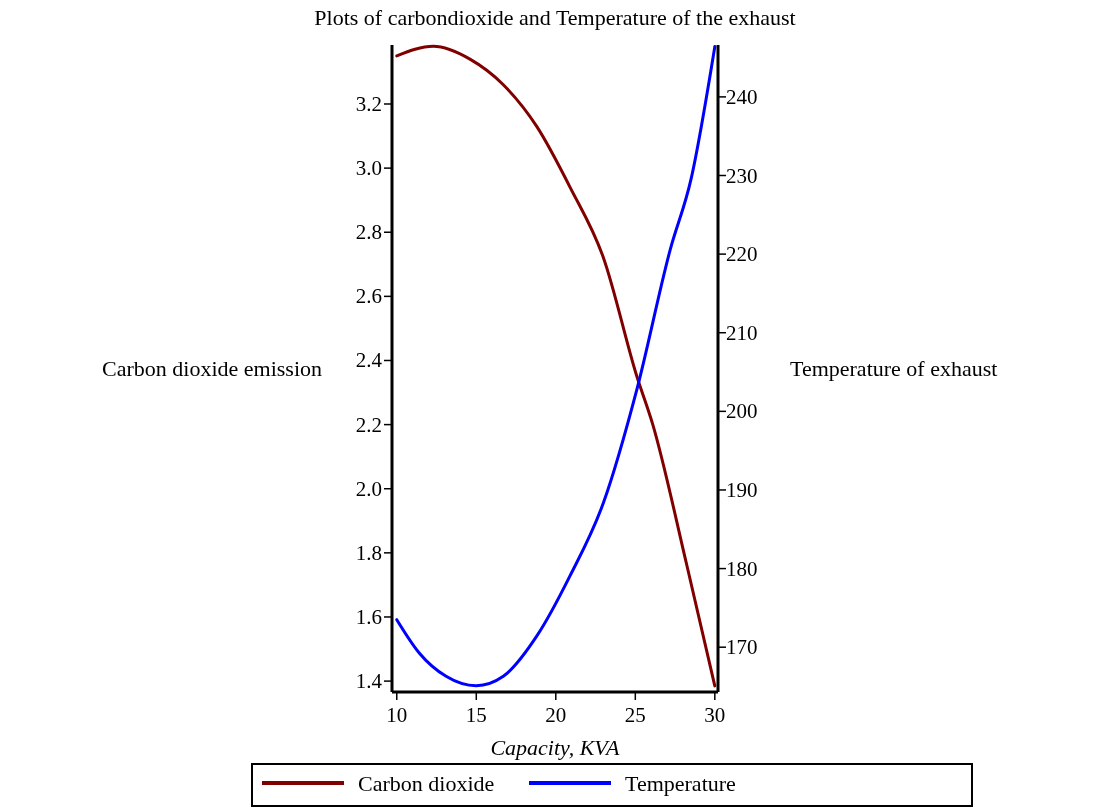 The width and height of the screenshot is (1093, 808). I want to click on y2-tick-label: 200, so click(742, 411).